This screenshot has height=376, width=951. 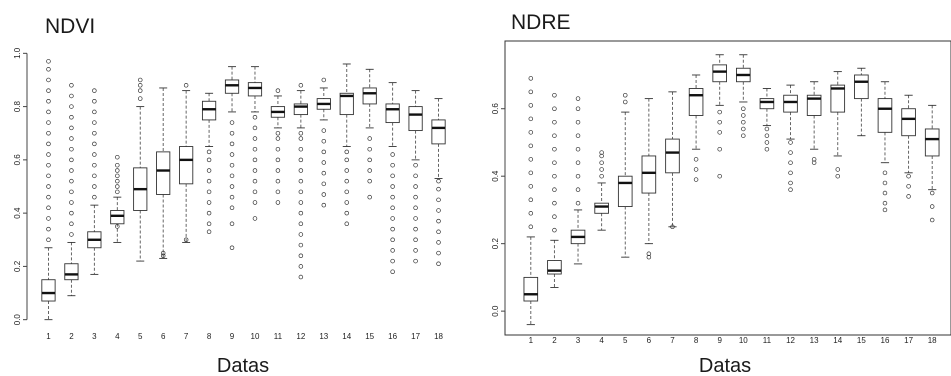 What do you see at coordinates (94, 336) in the screenshot?
I see `ndvi-x-tick-label: 3` at bounding box center [94, 336].